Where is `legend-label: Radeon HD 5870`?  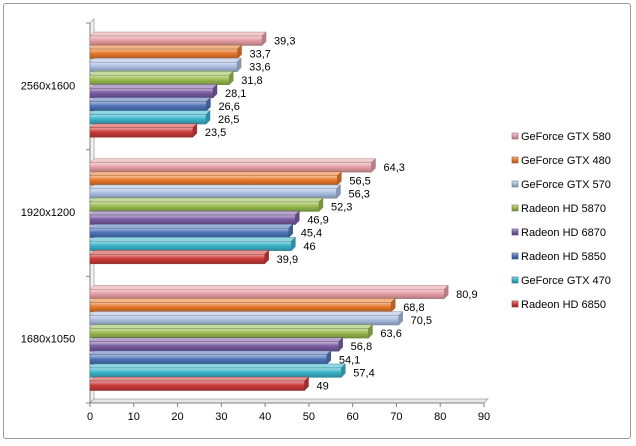
legend-label: Radeon HD 5870 is located at coordinates (563, 209).